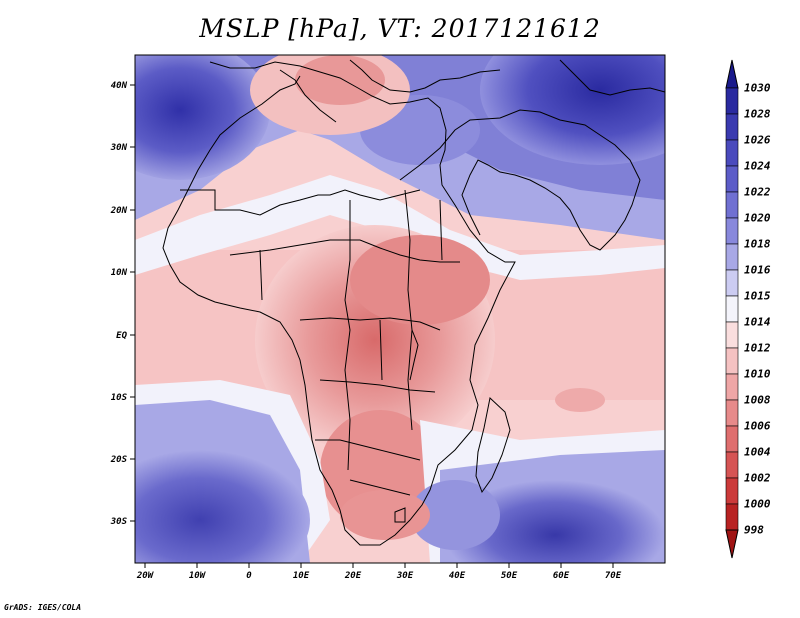 The height and width of the screenshot is (618, 800). What do you see at coordinates (757, 218) in the screenshot?
I see `colorbar-label: 1020` at bounding box center [757, 218].